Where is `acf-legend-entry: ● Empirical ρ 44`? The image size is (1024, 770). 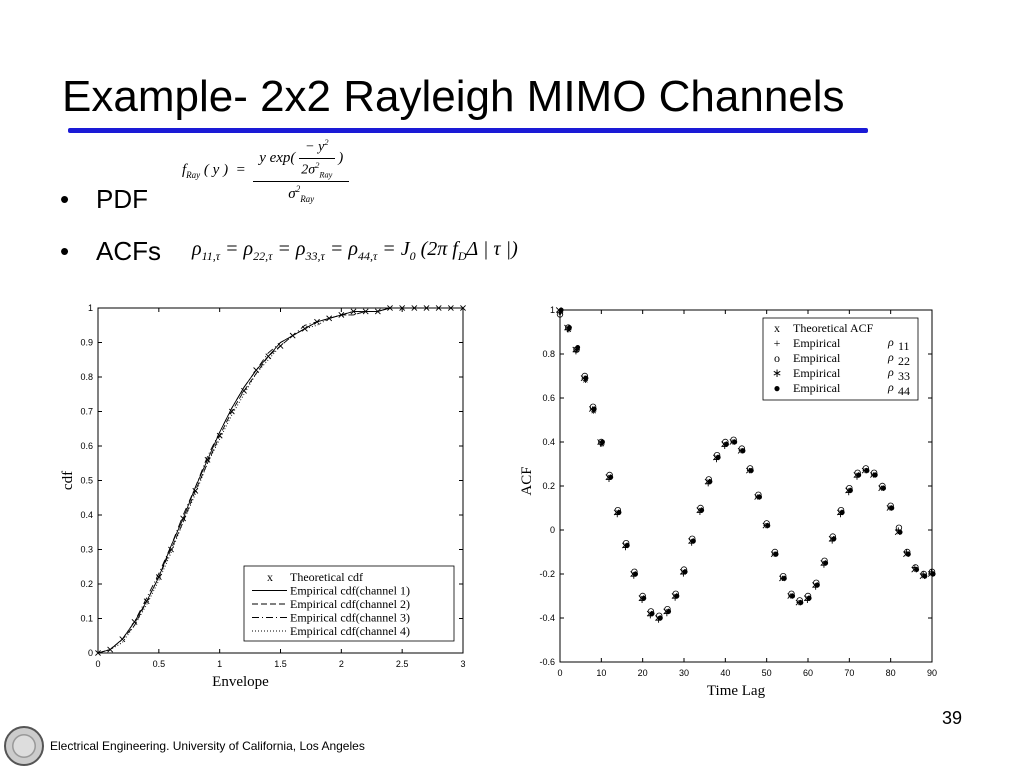 acf-legend-entry: ● Empirical ρ 44 is located at coordinates (841, 389).